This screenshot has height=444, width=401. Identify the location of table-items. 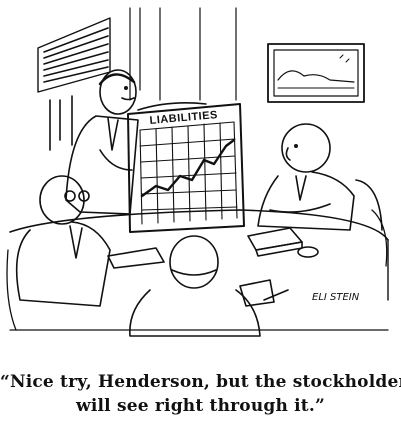
(213, 267).